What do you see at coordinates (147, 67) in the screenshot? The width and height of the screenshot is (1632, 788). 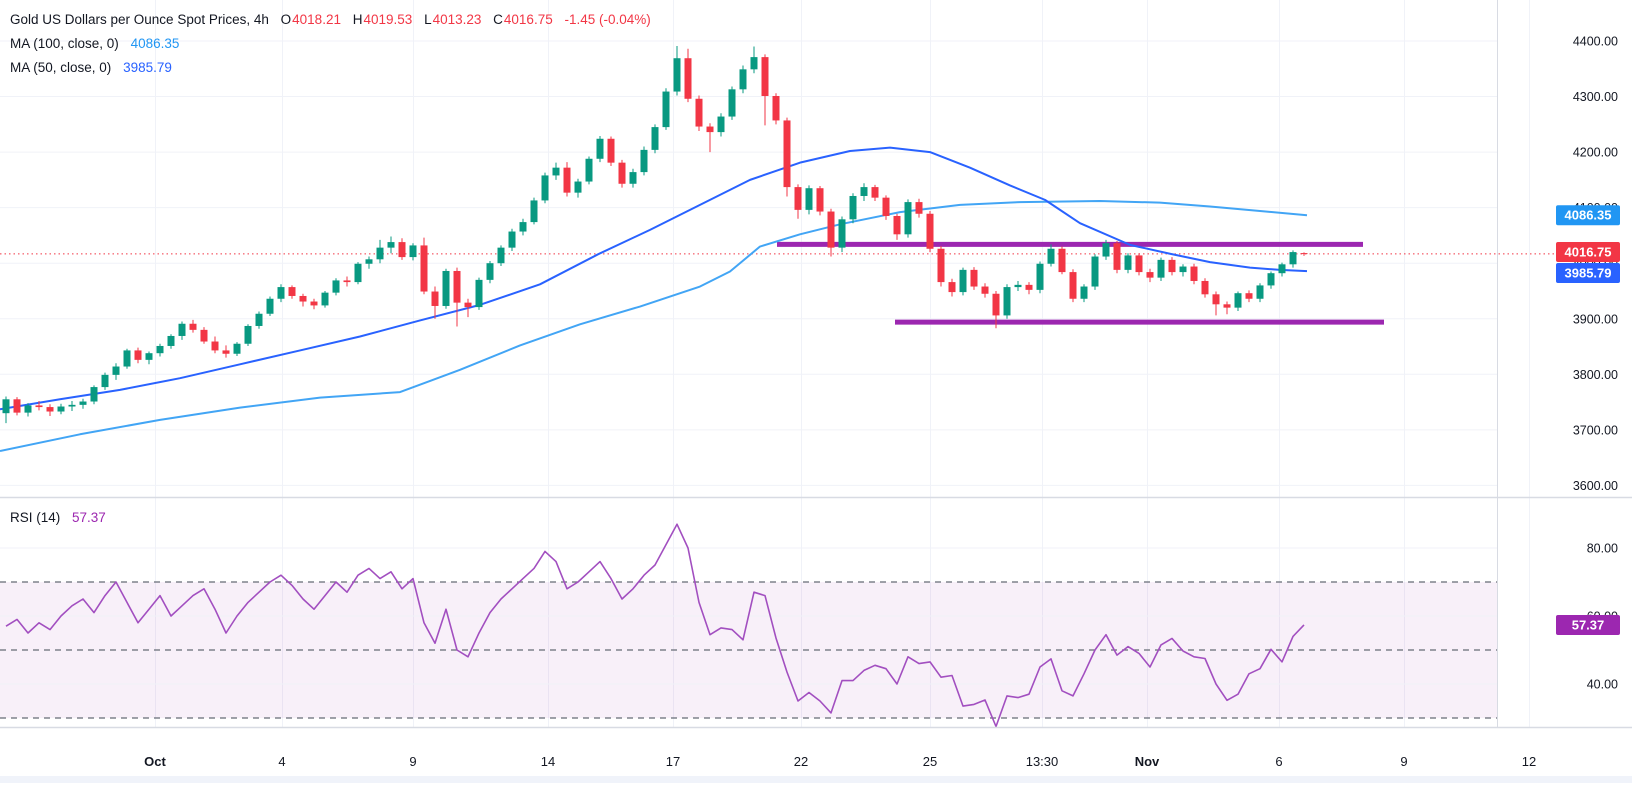 I see `ma50-value: 3985.79` at bounding box center [147, 67].